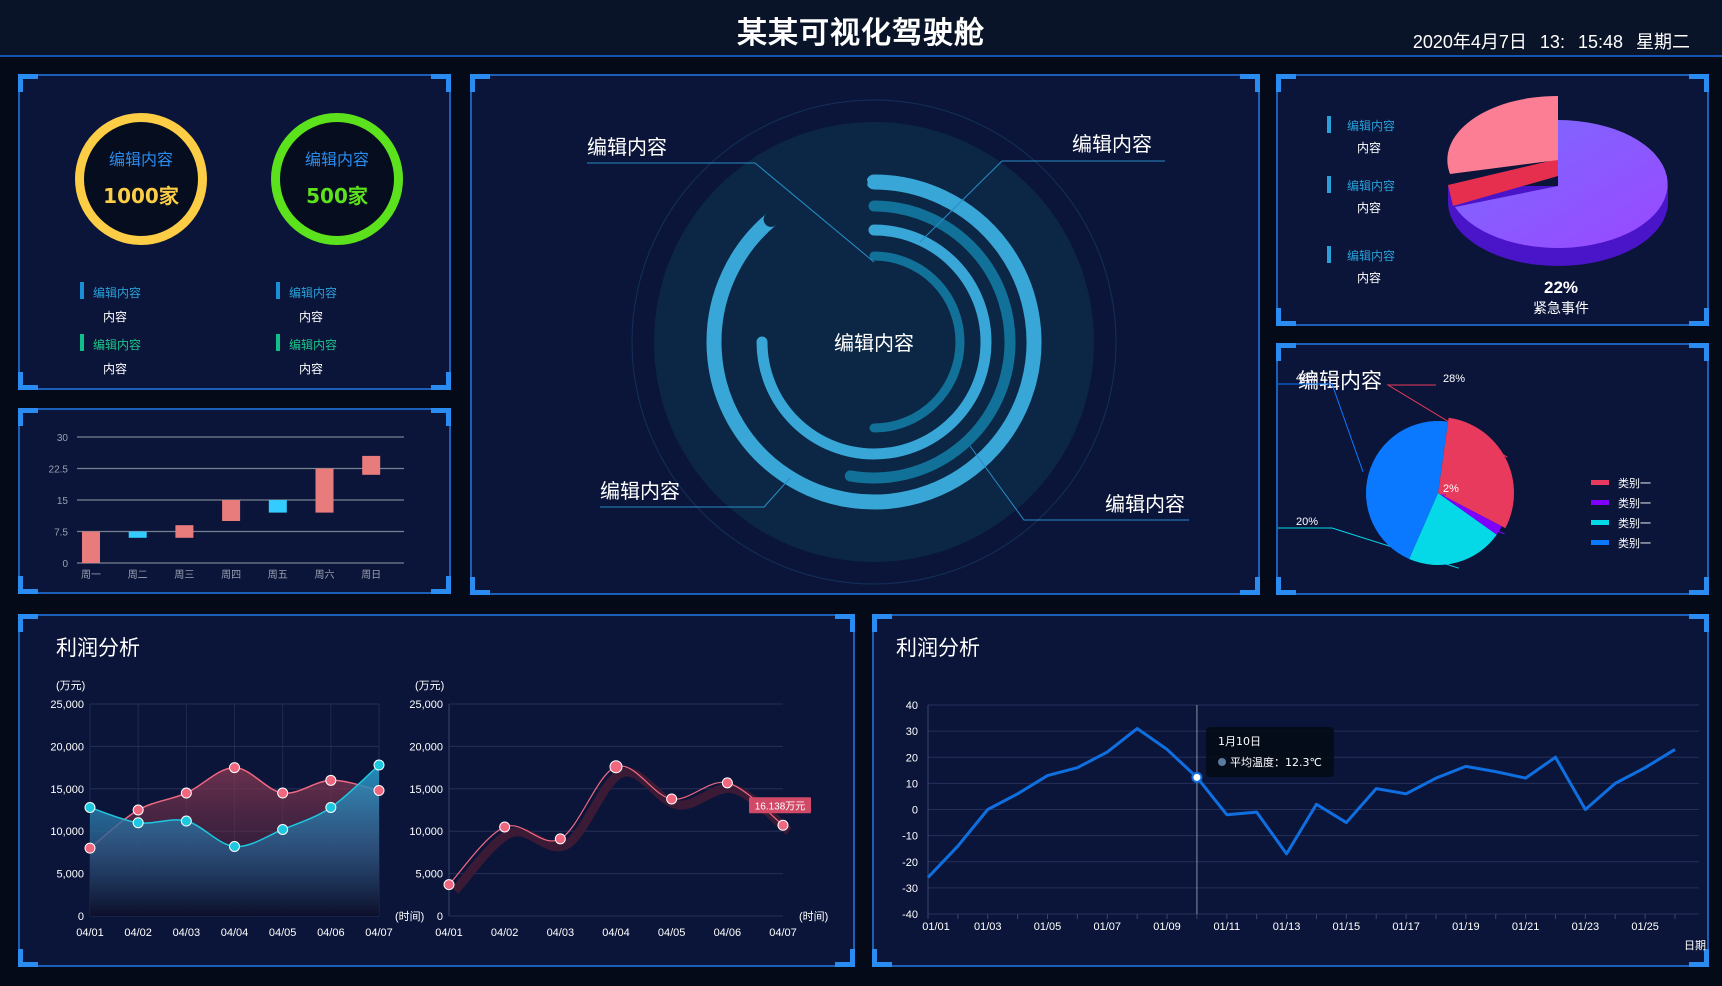 Image resolution: width=1722 pixels, height=986 pixels. What do you see at coordinates (70, 686) in the screenshot?
I see `y-axis-label: (万元)` at bounding box center [70, 686].